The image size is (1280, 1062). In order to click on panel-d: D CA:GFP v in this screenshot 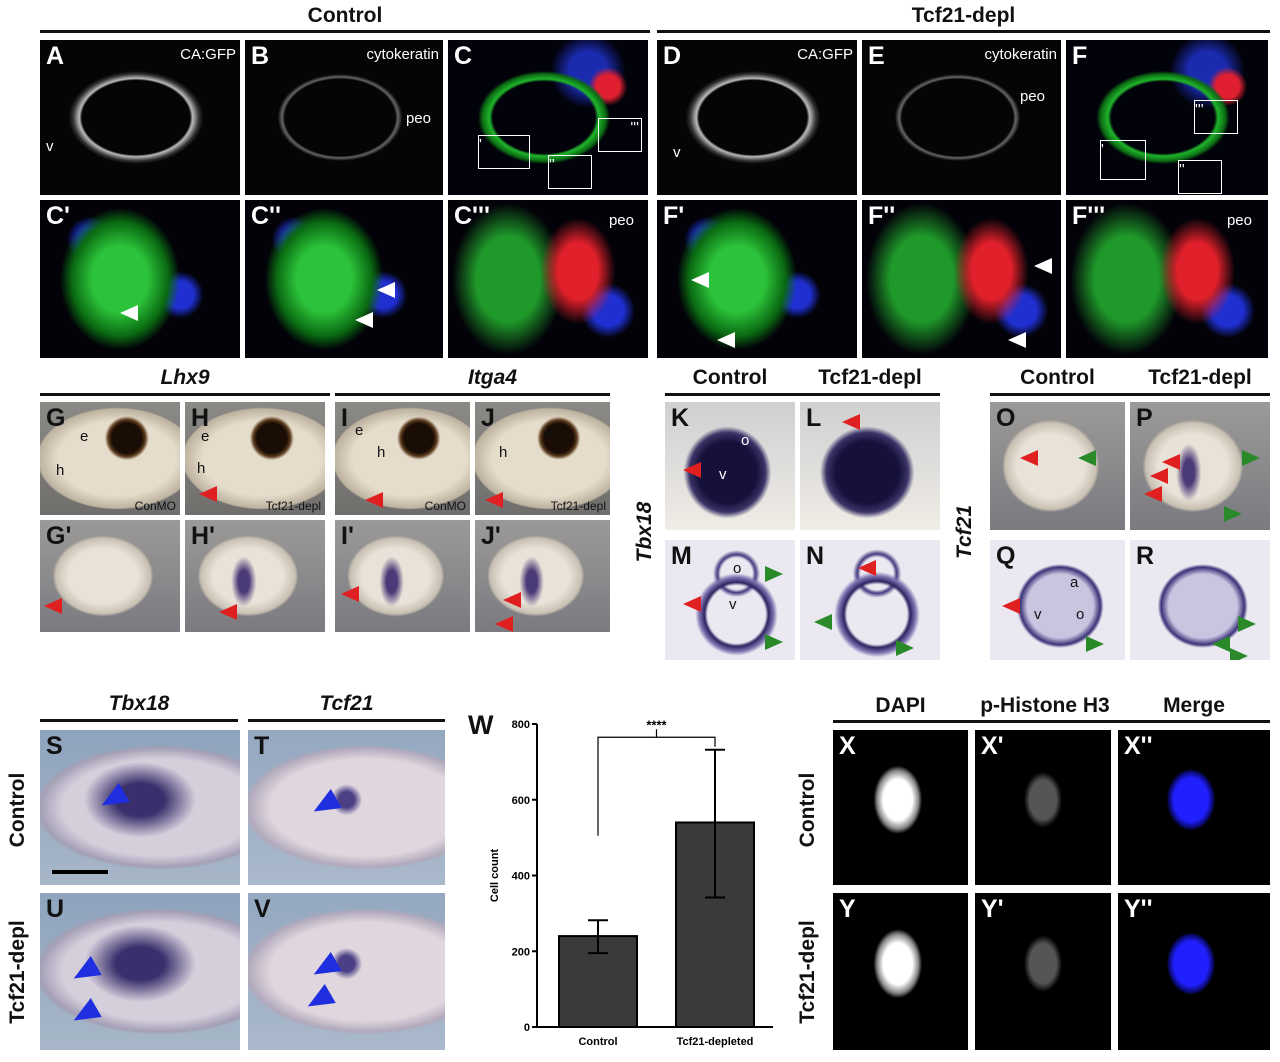, I will do `click(757, 117)`.